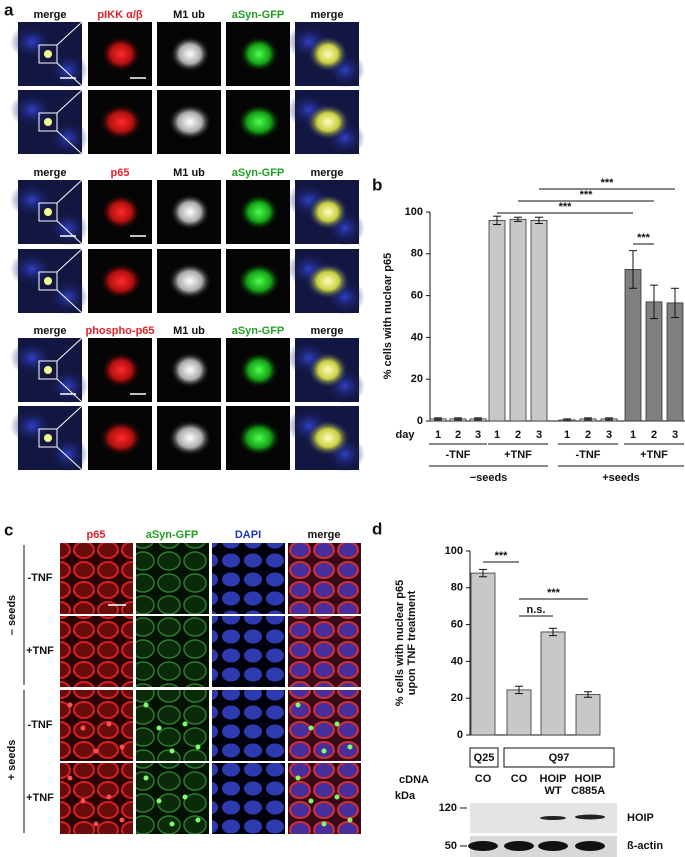 This screenshot has height=857, width=685. Describe the element at coordinates (258, 331) in the screenshot. I see `column-header: aSyn-GFP` at that location.